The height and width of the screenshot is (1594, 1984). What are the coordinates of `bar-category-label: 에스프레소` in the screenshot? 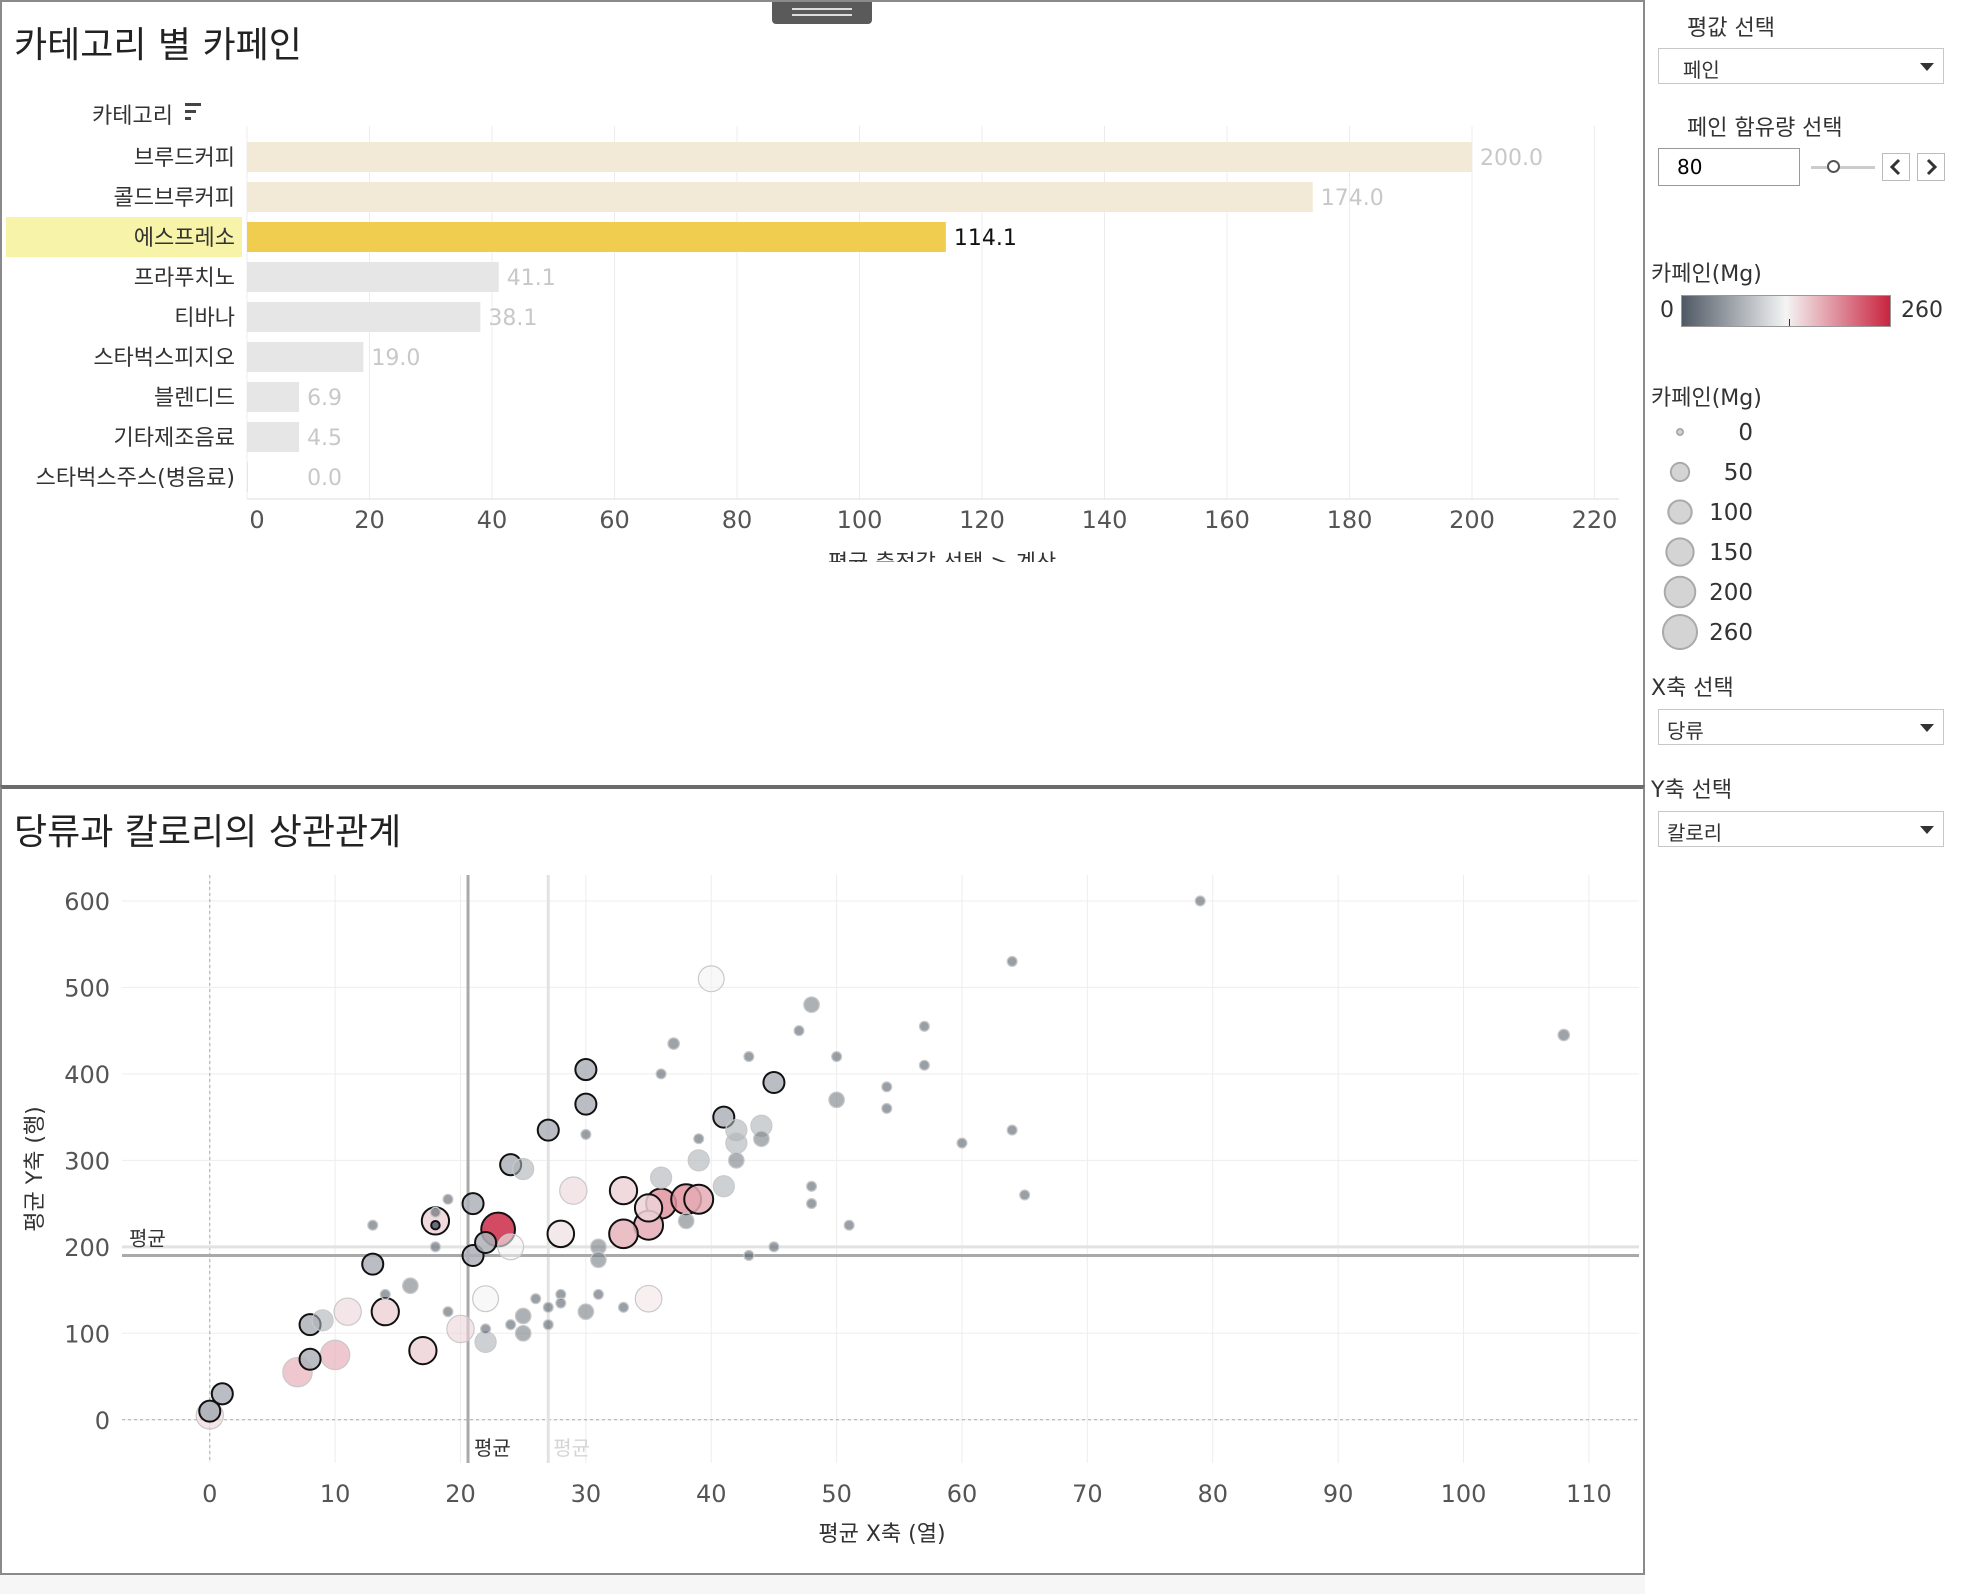 It's located at (184, 238).